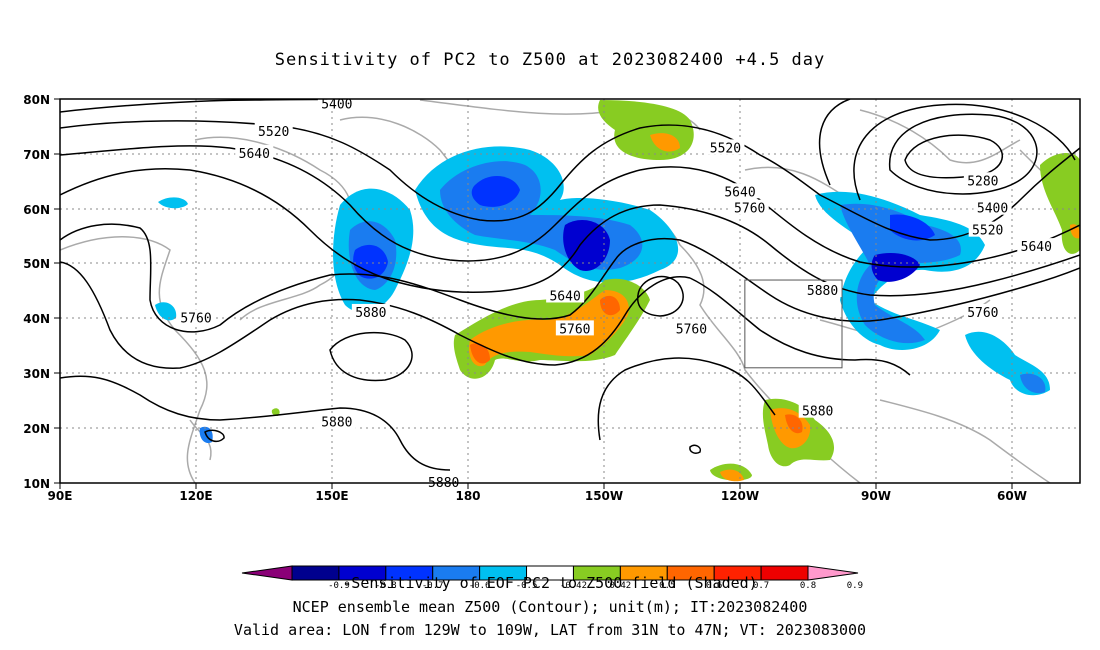 The width and height of the screenshot is (1100, 650). I want to click on contour-label-text: 5280, so click(982, 181).